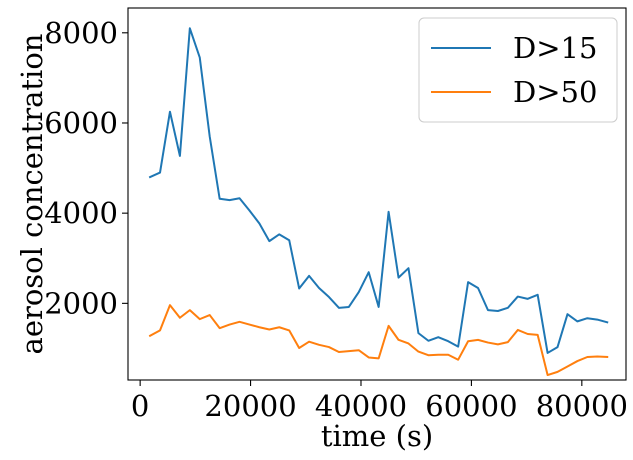 The width and height of the screenshot is (633, 460). I want to click on legend-label: D>50, so click(555, 92).